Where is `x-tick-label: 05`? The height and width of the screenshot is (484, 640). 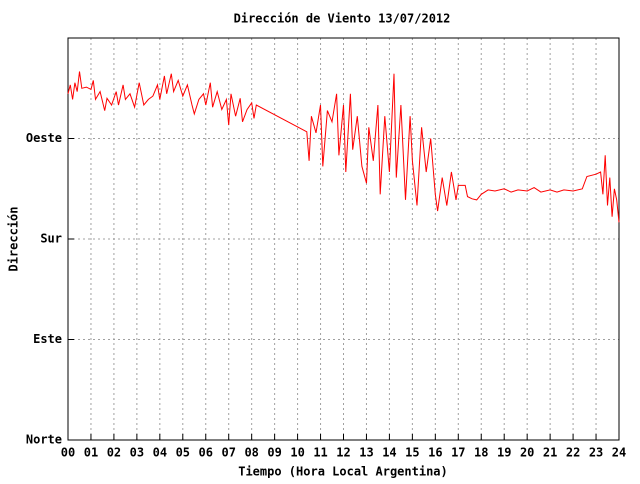 x-tick-label: 05 is located at coordinates (183, 453).